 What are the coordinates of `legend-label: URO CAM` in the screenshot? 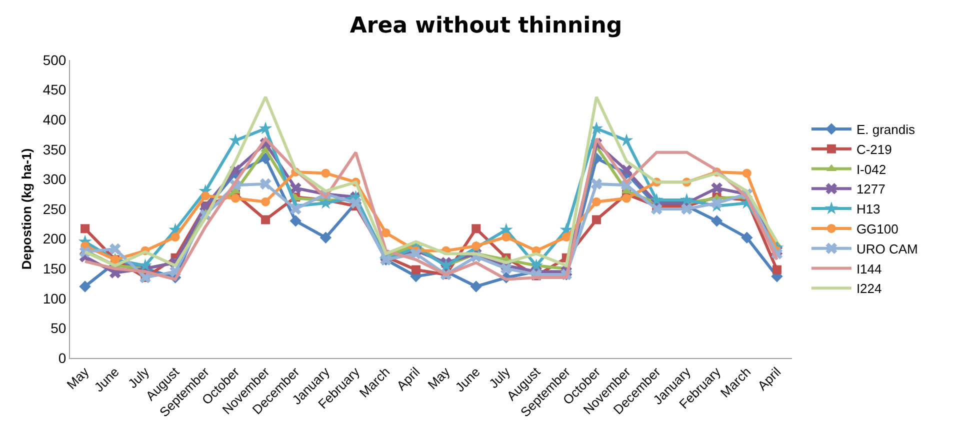 It's located at (887, 248).